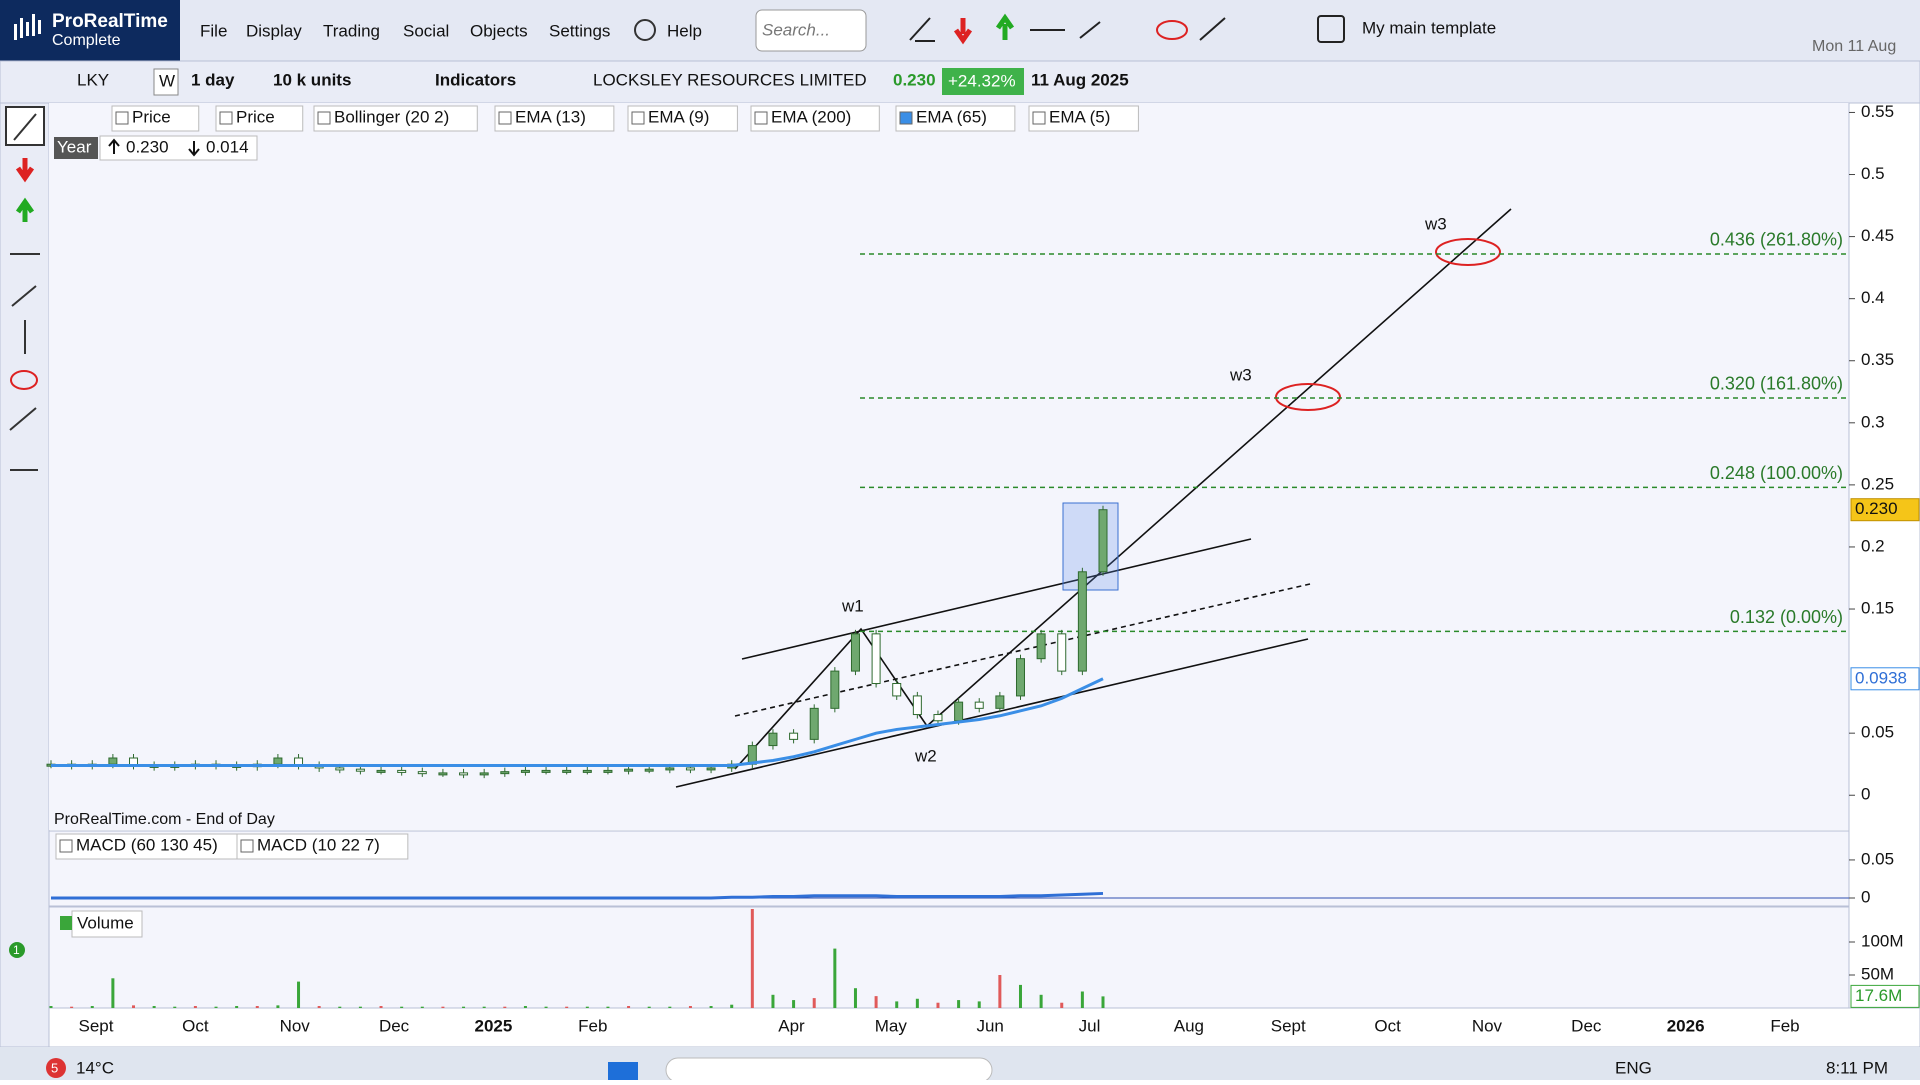 The height and width of the screenshot is (1085, 1920). Describe the element at coordinates (577, 895) in the screenshot. I see `indicator-line` at that location.